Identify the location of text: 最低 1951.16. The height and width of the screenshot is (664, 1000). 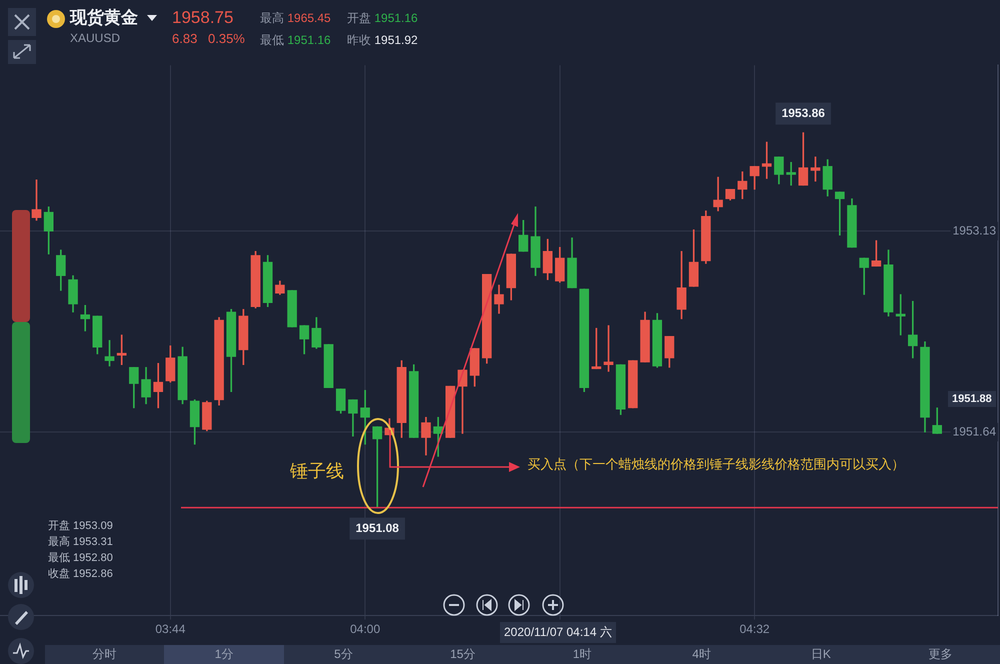
(295, 40).